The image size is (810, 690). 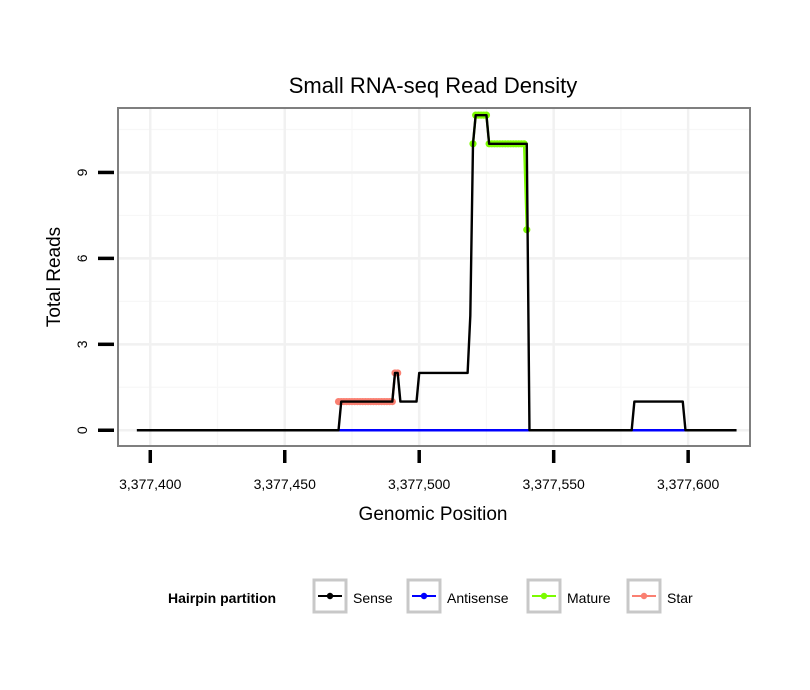 I want to click on legend-label-star: Star, so click(x=680, y=598).